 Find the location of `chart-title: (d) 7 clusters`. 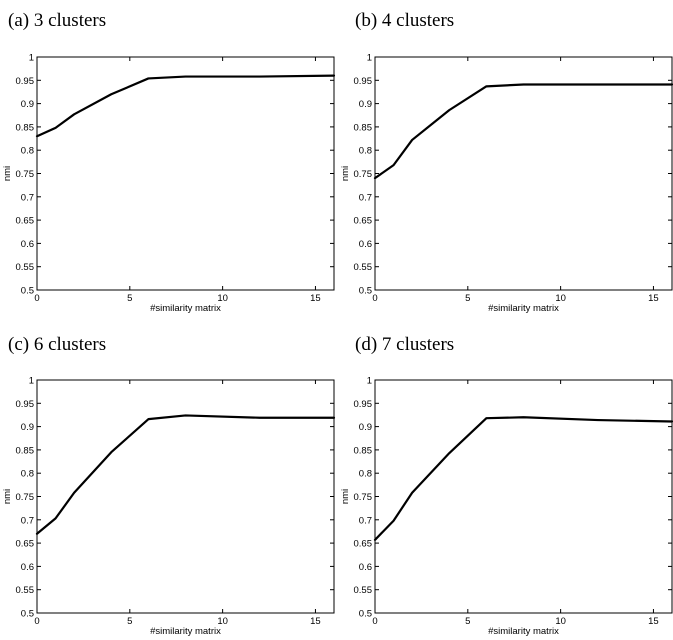

chart-title: (d) 7 clusters is located at coordinates (404, 344).